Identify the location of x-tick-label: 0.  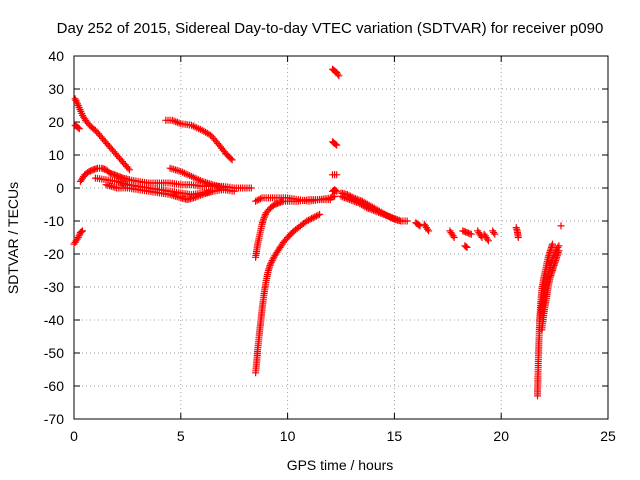
(74, 436).